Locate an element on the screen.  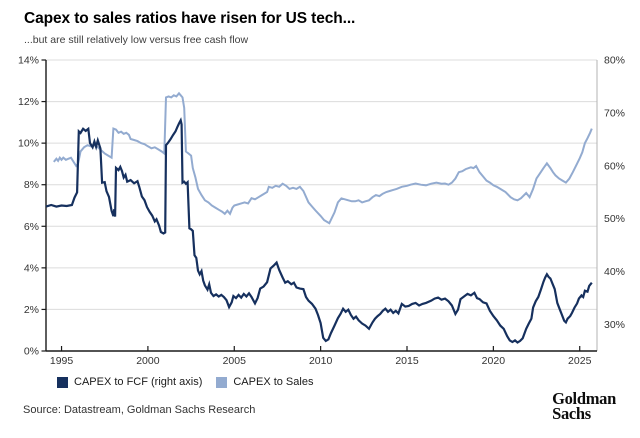
logo-line-2: Sachs is located at coordinates (571, 413).